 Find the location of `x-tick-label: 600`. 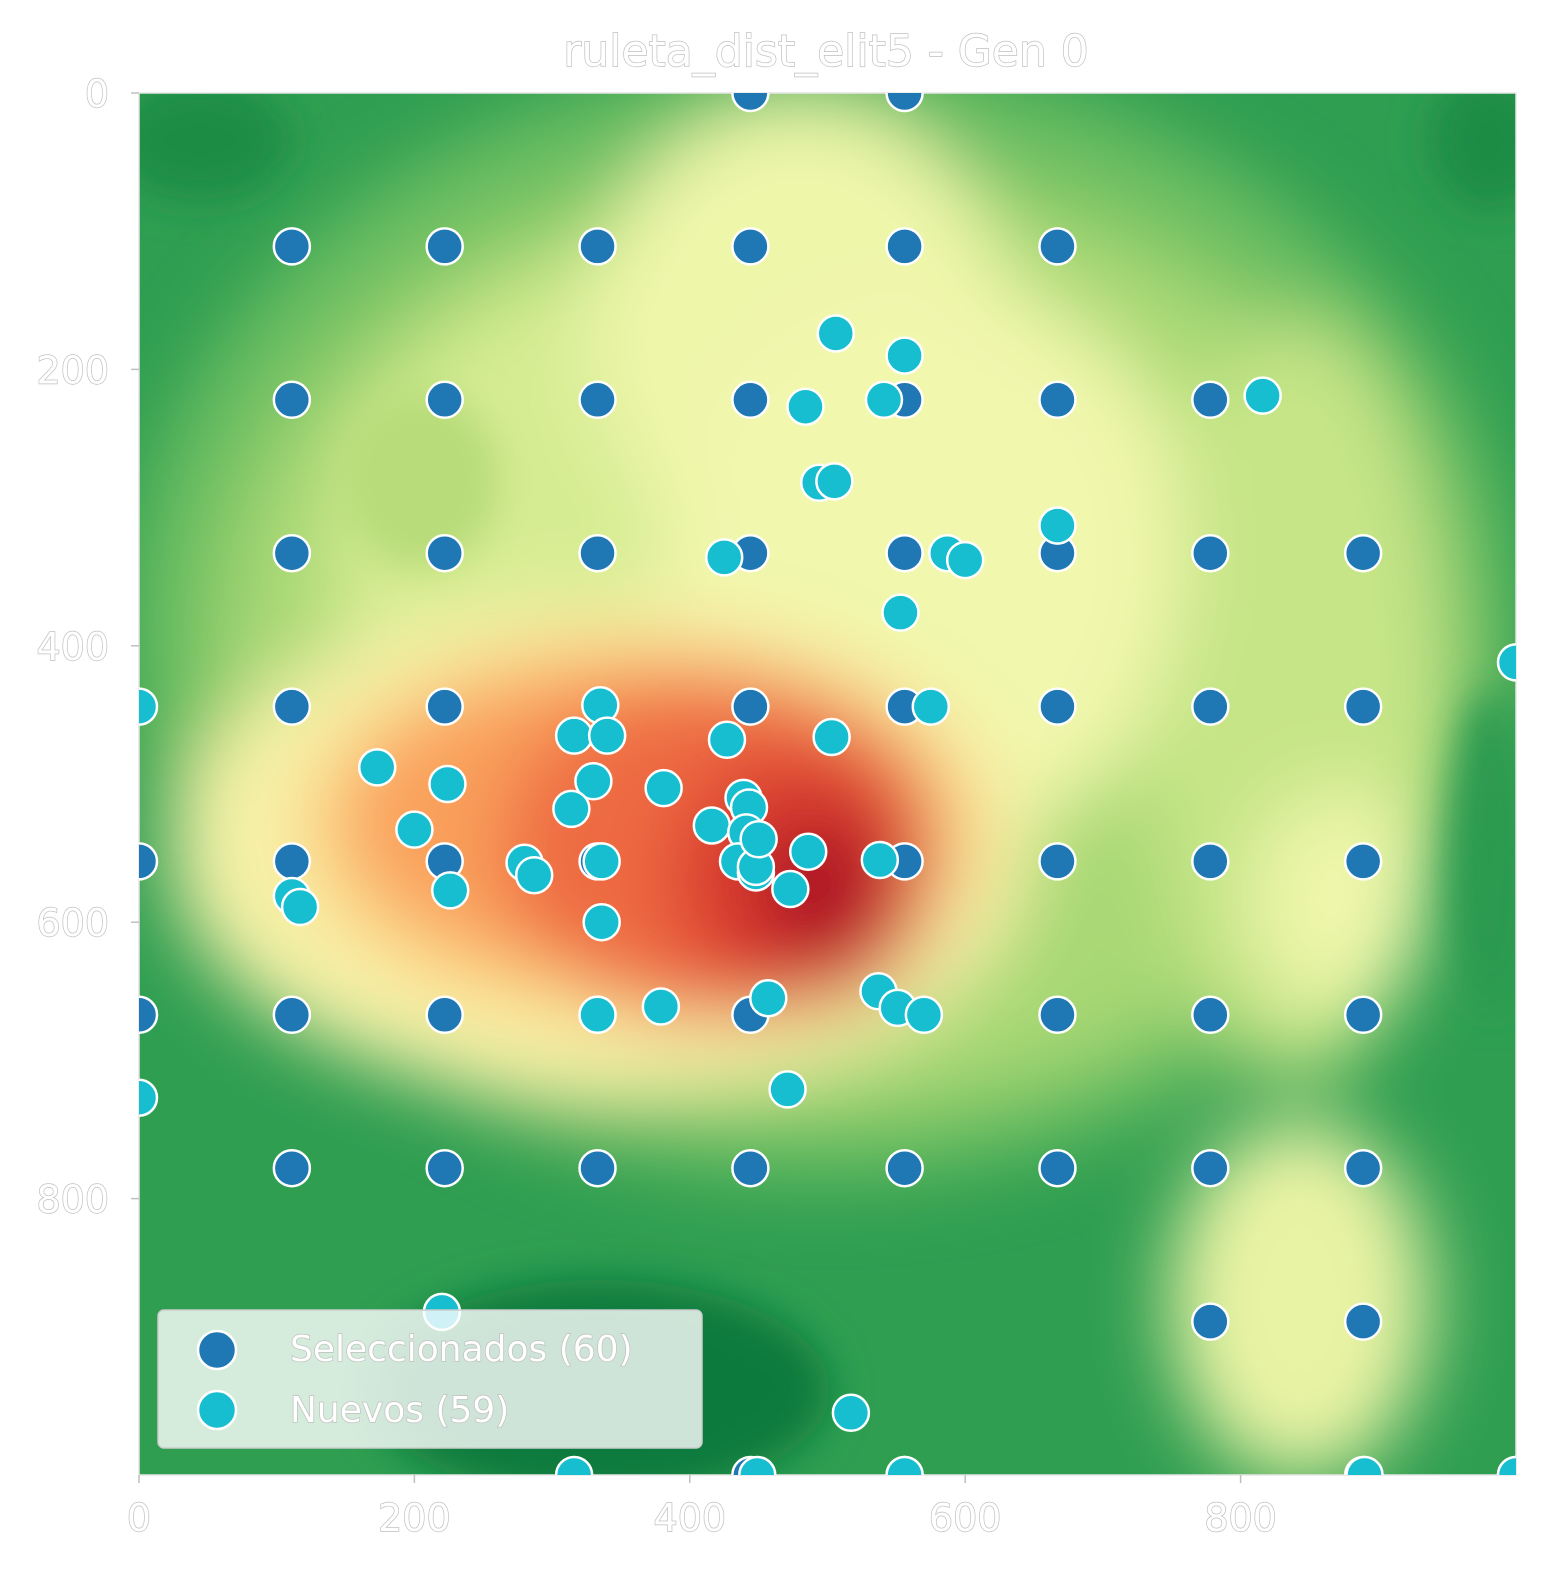

x-tick-label: 600 is located at coordinates (965, 1518).